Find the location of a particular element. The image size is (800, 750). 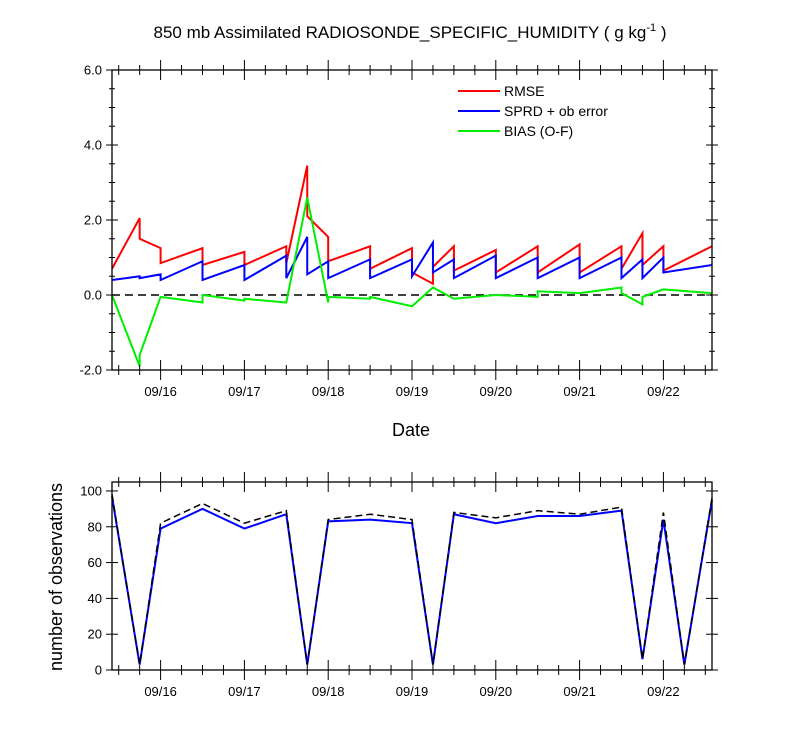

top-xtick-label: 09/20 is located at coordinates (496, 391).